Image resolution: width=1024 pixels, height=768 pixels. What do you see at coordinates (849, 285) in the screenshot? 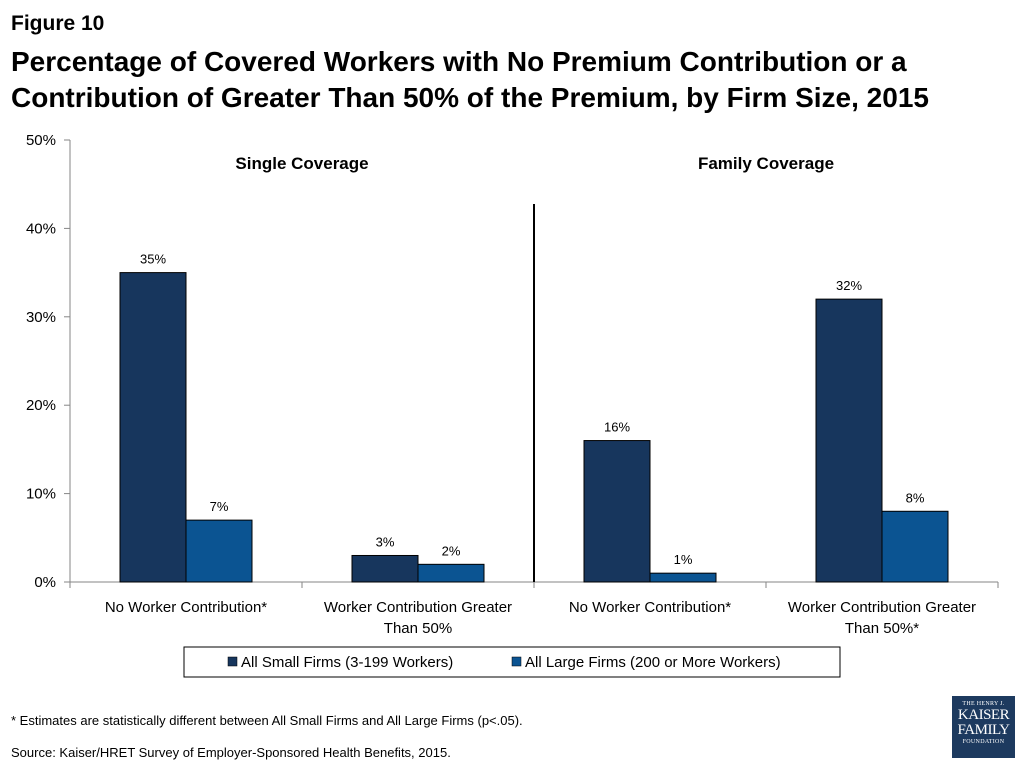
I see `data-label: 32%` at bounding box center [849, 285].